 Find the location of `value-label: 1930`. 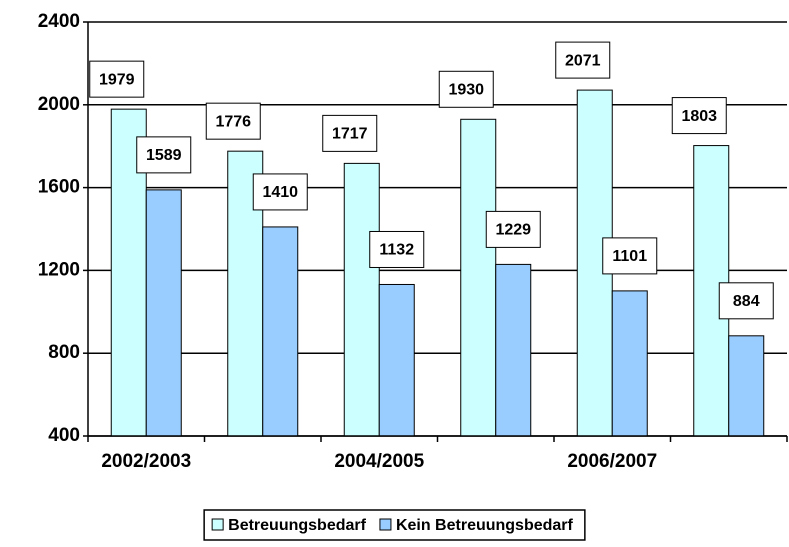

value-label: 1930 is located at coordinates (466, 90).